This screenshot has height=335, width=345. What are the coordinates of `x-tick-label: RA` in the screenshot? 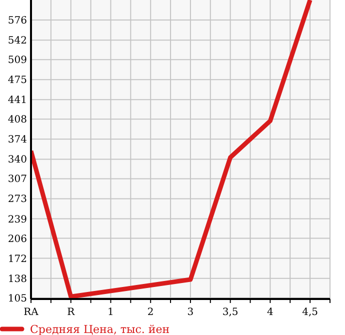 It's located at (32, 312).